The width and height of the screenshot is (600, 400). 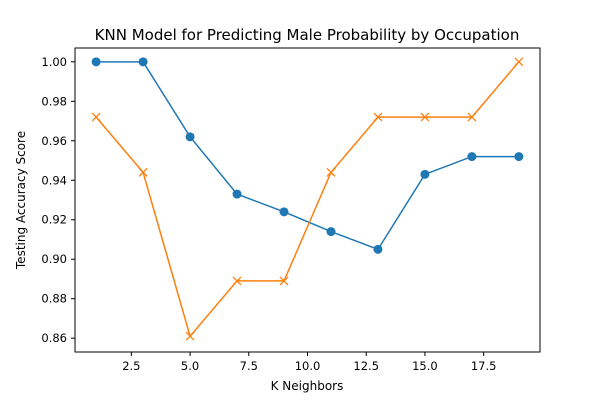 What do you see at coordinates (425, 366) in the screenshot?
I see `x-tick-label: 15.0` at bounding box center [425, 366].